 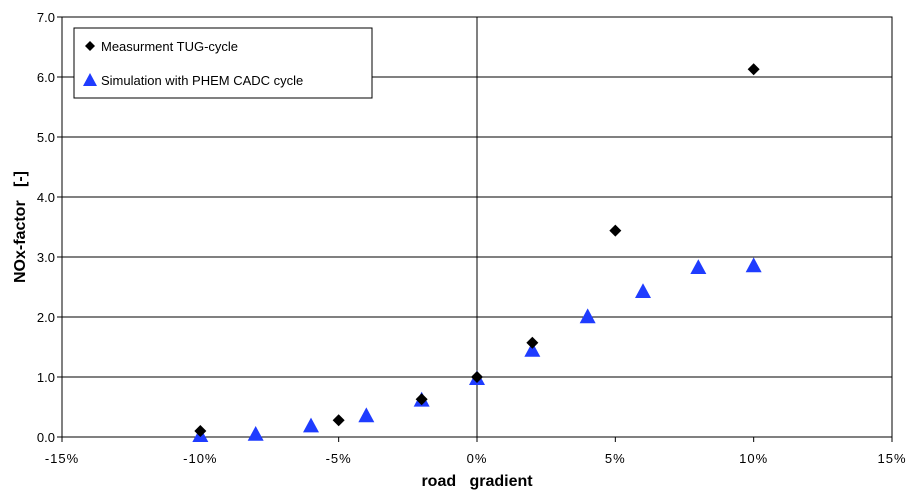 What do you see at coordinates (46, 77) in the screenshot?
I see `y-tick-label: 6.0` at bounding box center [46, 77].